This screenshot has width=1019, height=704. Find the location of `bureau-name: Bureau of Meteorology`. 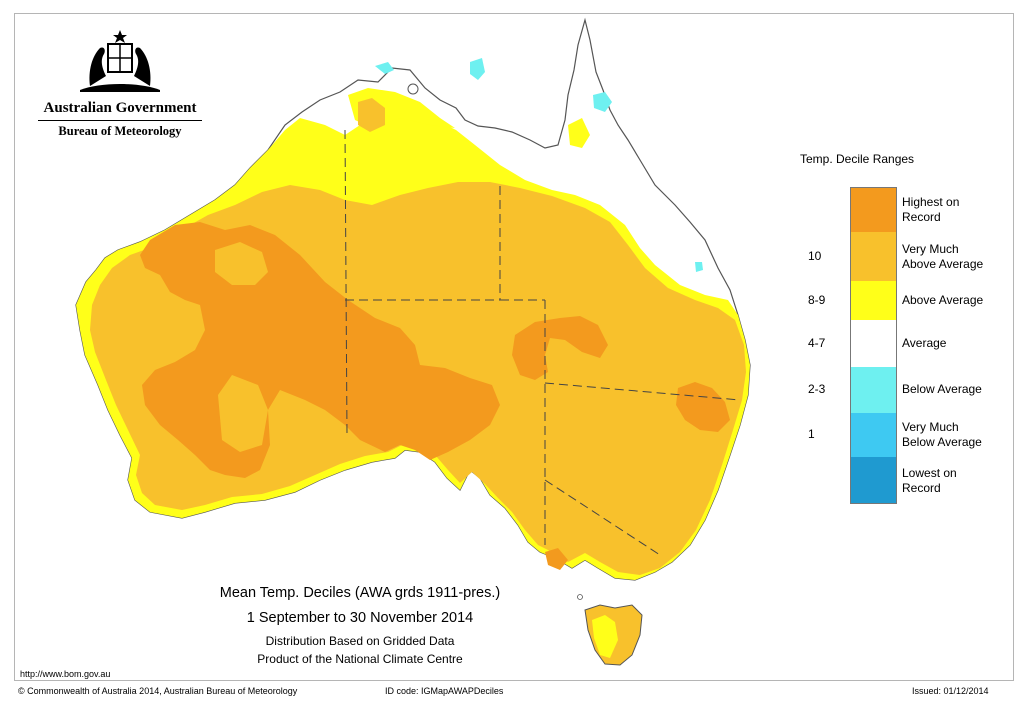

bureau-name: Bureau of Meteorology is located at coordinates (120, 131).